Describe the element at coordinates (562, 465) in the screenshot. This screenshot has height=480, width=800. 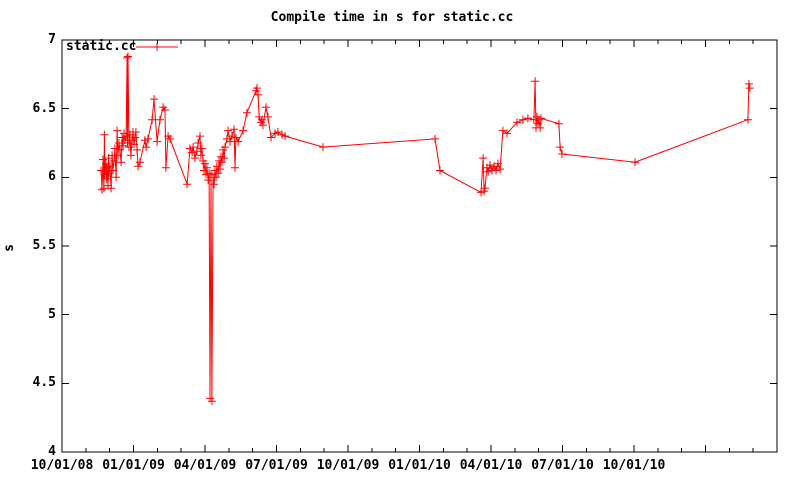
I see `x-tick-label: 07/01/10` at that location.